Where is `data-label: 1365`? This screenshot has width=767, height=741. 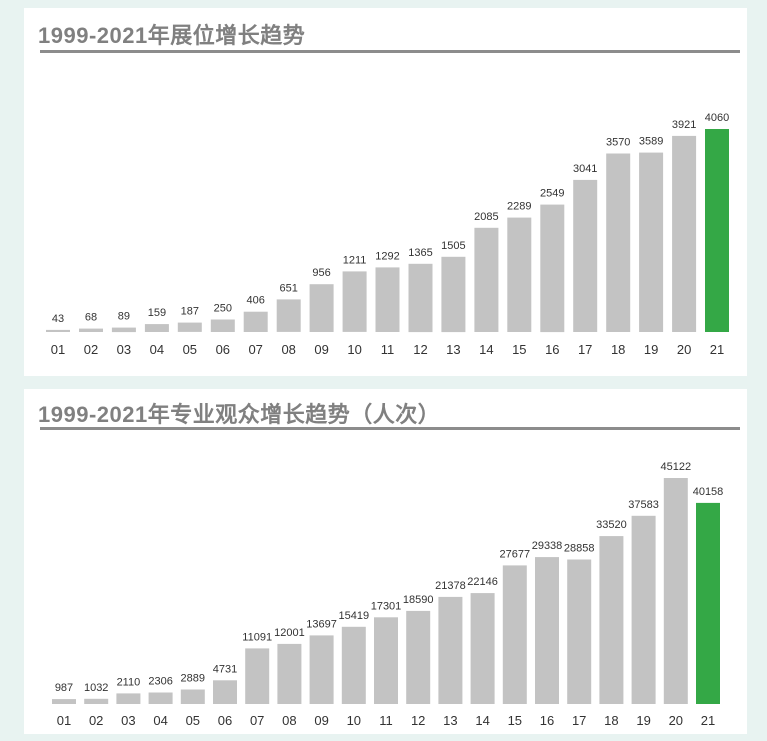 data-label: 1365 is located at coordinates (420, 253).